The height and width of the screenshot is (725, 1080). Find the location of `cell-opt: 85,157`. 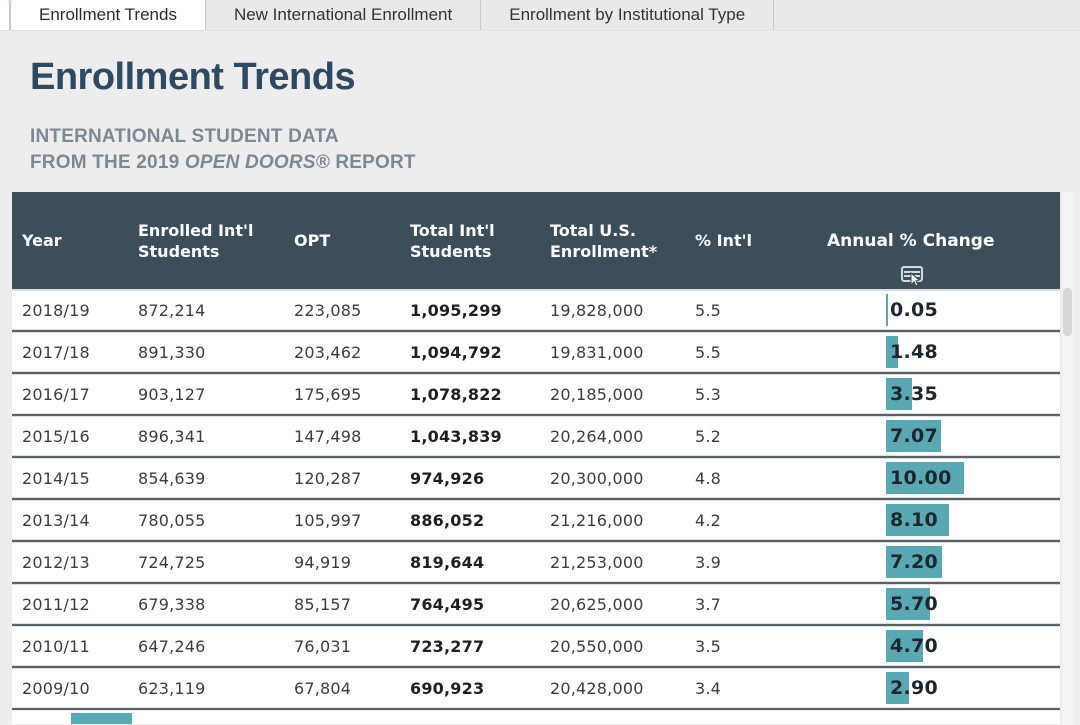

cell-opt: 85,157 is located at coordinates (323, 604).